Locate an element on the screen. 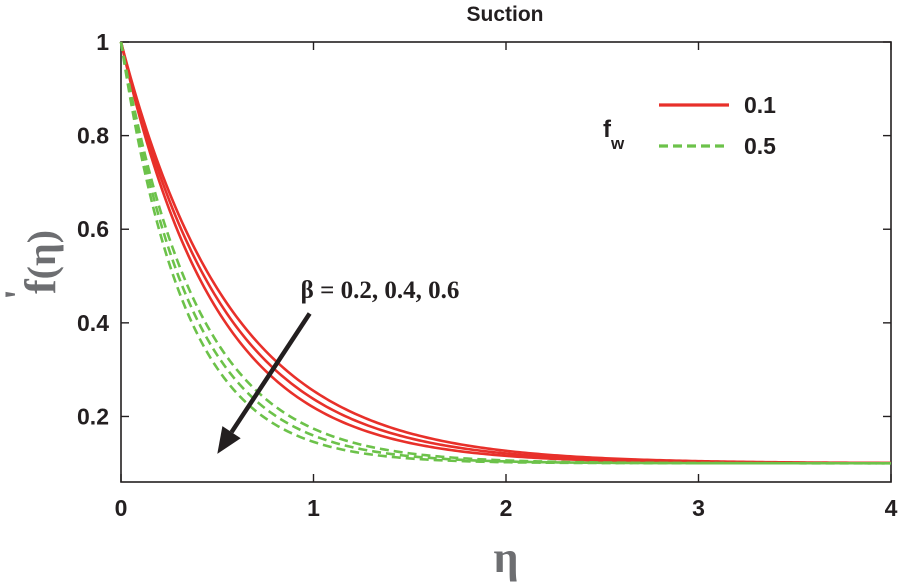 The image size is (900, 583). y-tick-label: 0.8 is located at coordinates (93, 136).